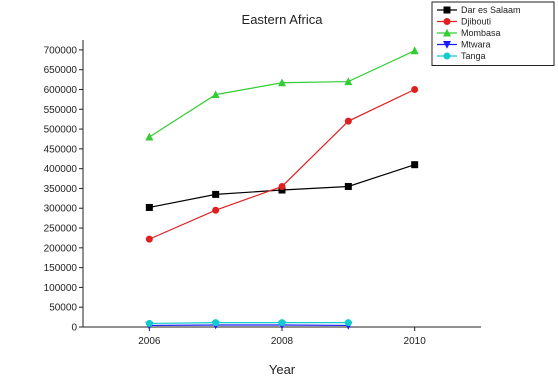  I want to click on y-tick-label: 400000, so click(61, 169).